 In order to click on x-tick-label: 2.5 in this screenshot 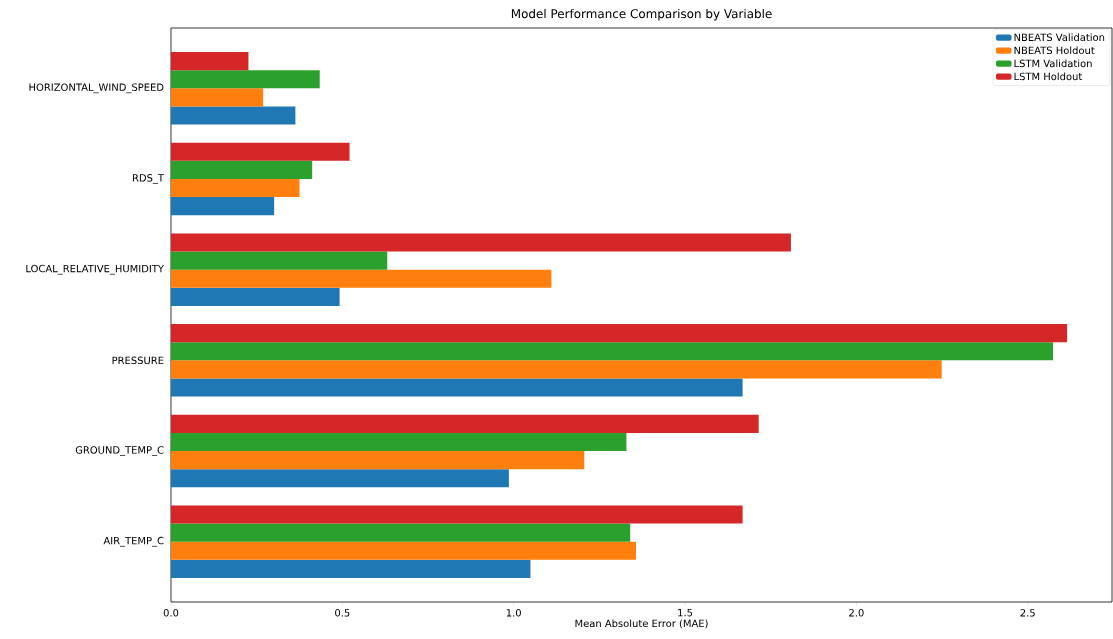, I will do `click(1027, 613)`.